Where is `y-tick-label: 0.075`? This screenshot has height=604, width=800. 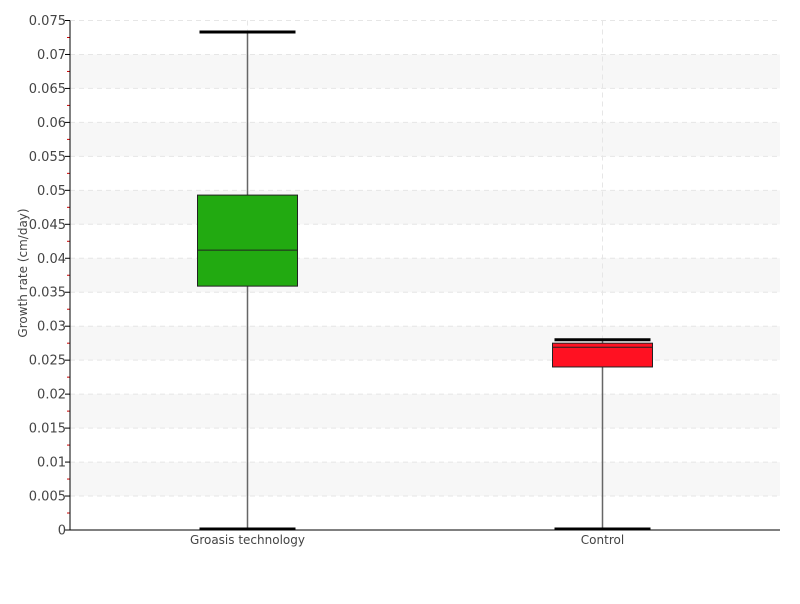 y-tick-label: 0.075 is located at coordinates (47, 21).